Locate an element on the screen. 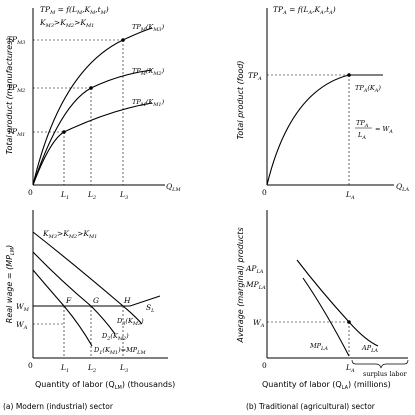  tp-point-l3 is located at coordinates (123, 40).